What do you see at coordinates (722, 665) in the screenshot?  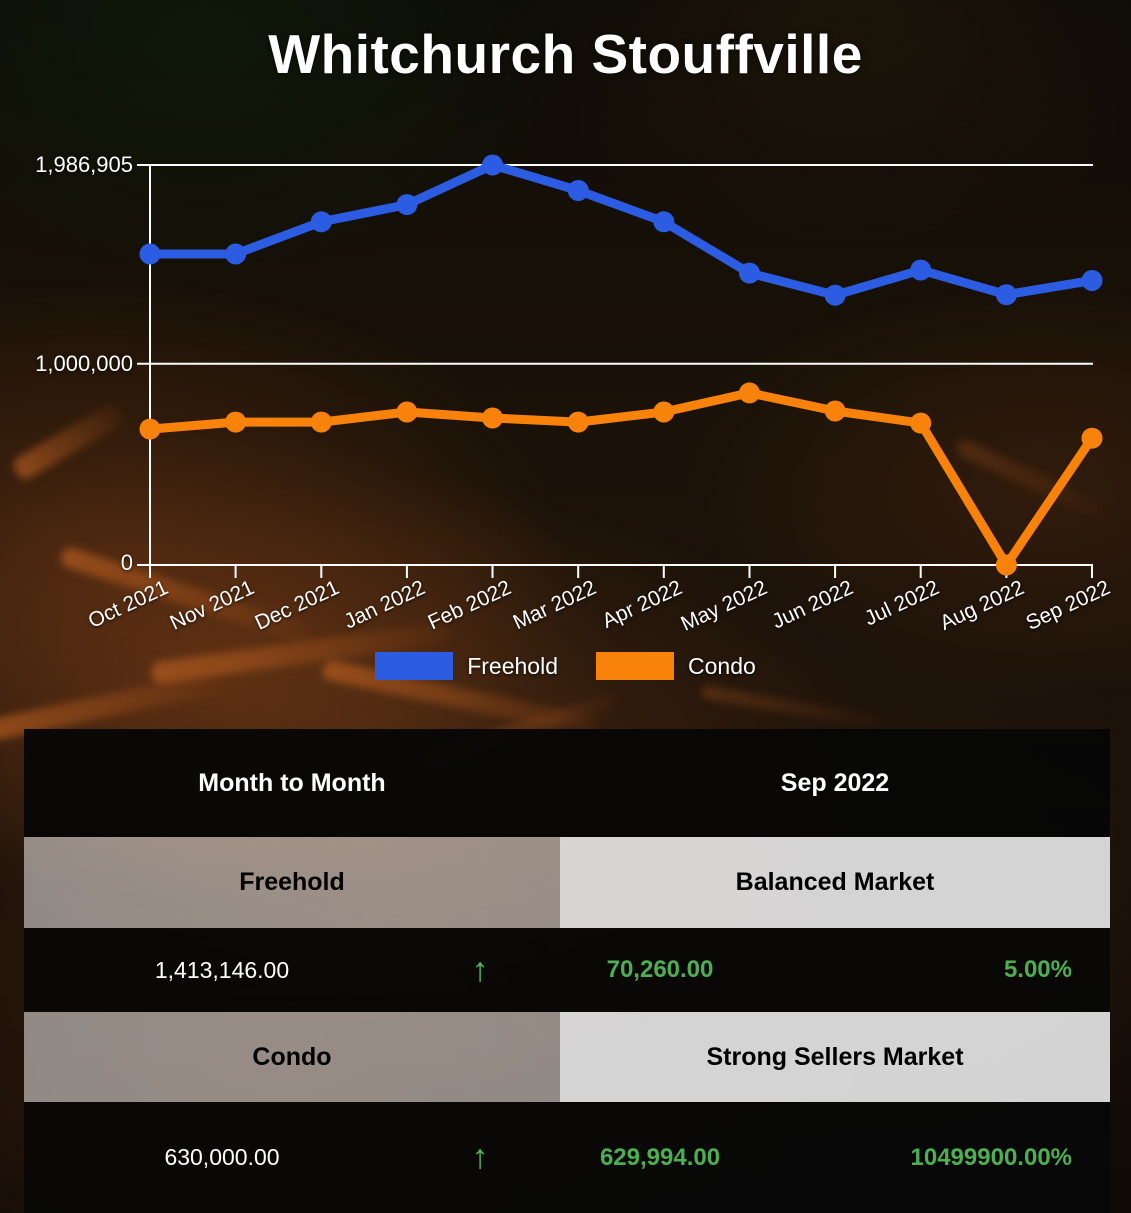 I see `legend-label: Condo` at bounding box center [722, 665].